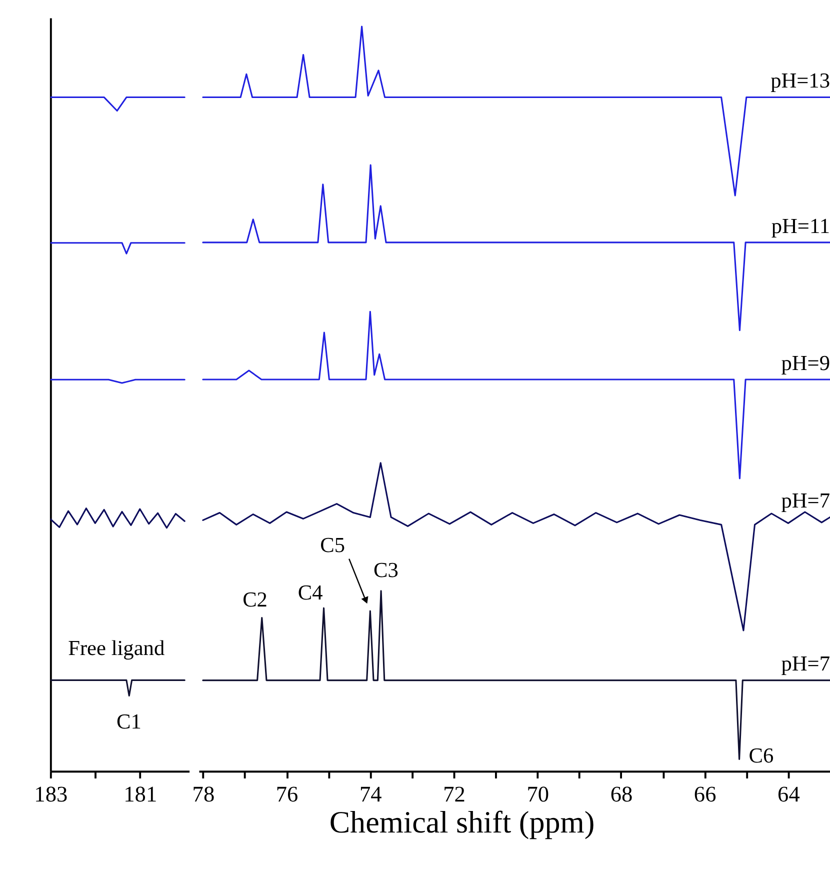 This screenshot has height=878, width=830. What do you see at coordinates (761, 755) in the screenshot?
I see `annotation: C6` at bounding box center [761, 755].